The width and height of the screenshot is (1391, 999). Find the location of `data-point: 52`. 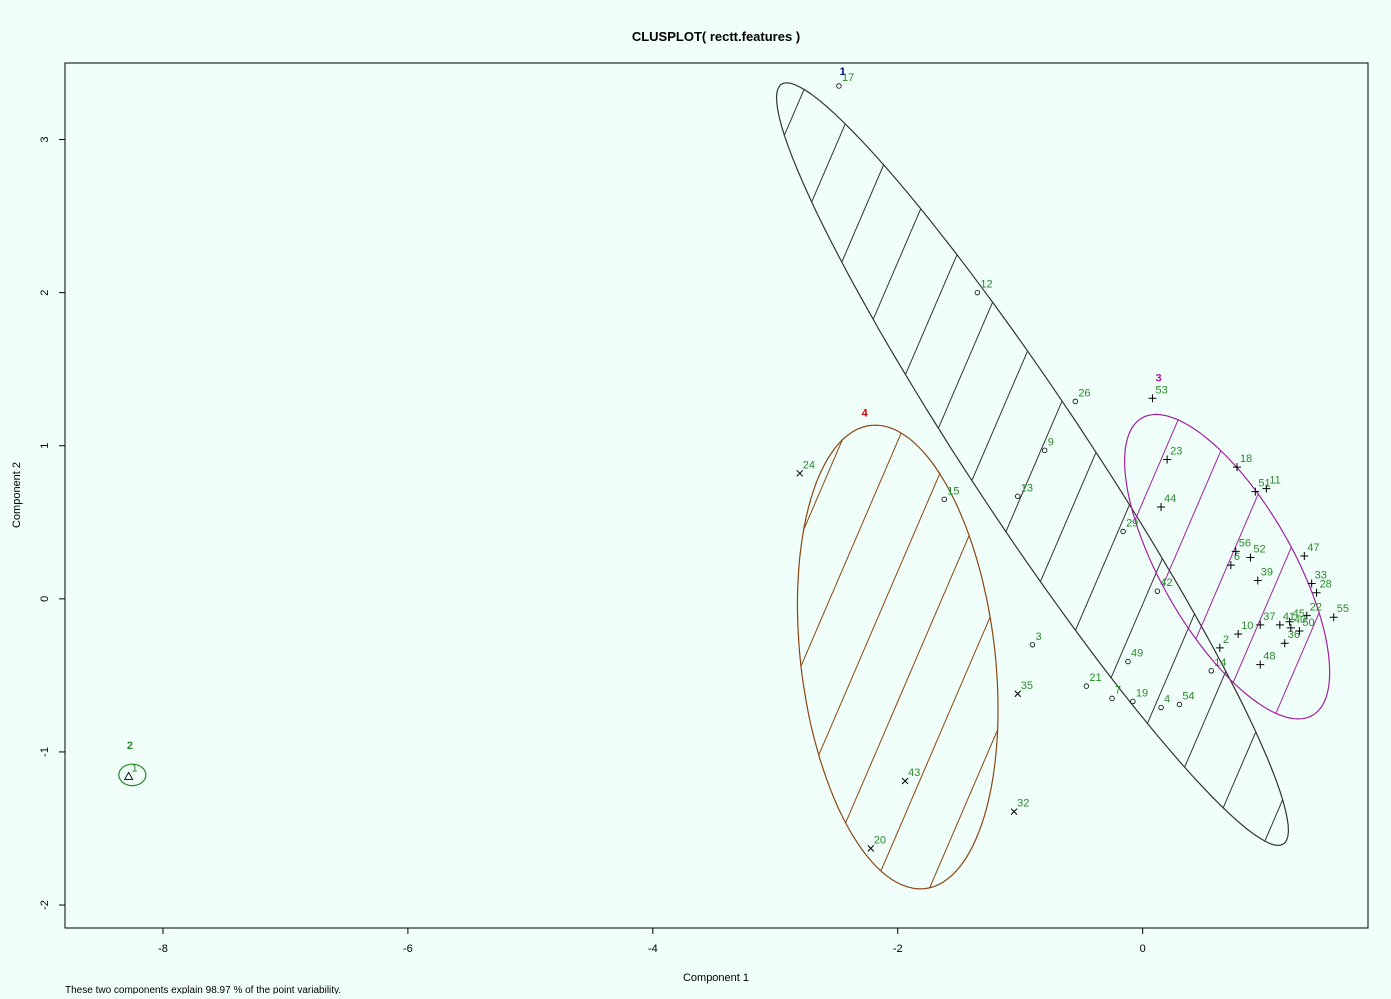

data-point: 52 is located at coordinates (1256, 553).